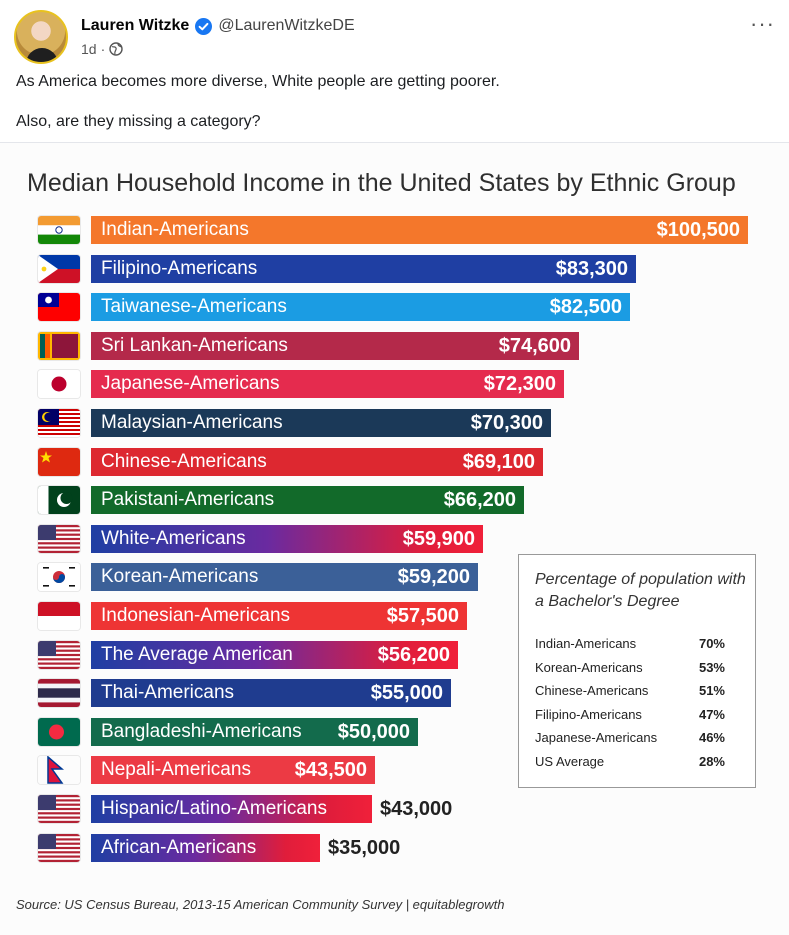 This screenshot has height=935, width=789. I want to click on divider, so click(394, 142).